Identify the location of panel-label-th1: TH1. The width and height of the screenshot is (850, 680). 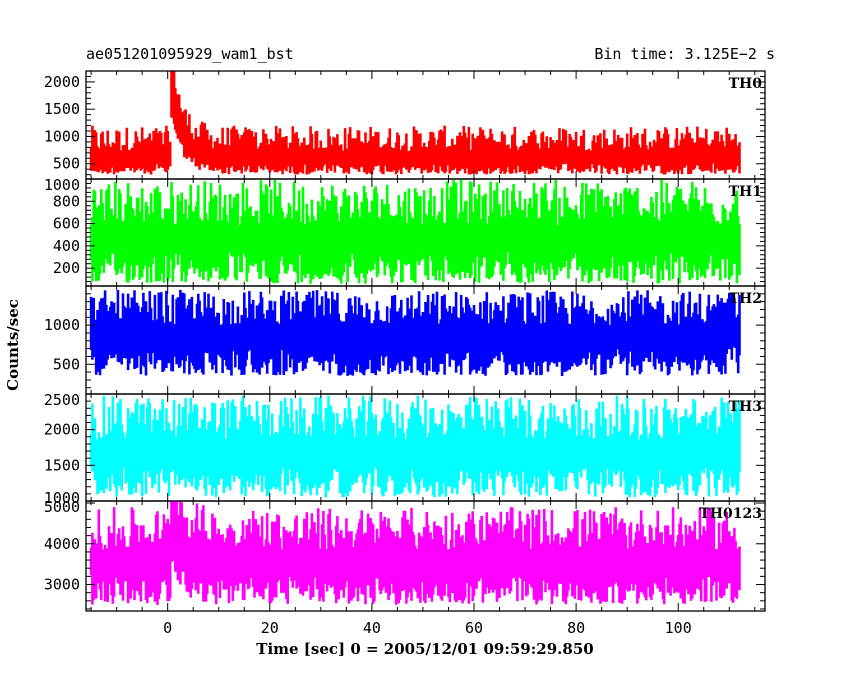
(745, 192).